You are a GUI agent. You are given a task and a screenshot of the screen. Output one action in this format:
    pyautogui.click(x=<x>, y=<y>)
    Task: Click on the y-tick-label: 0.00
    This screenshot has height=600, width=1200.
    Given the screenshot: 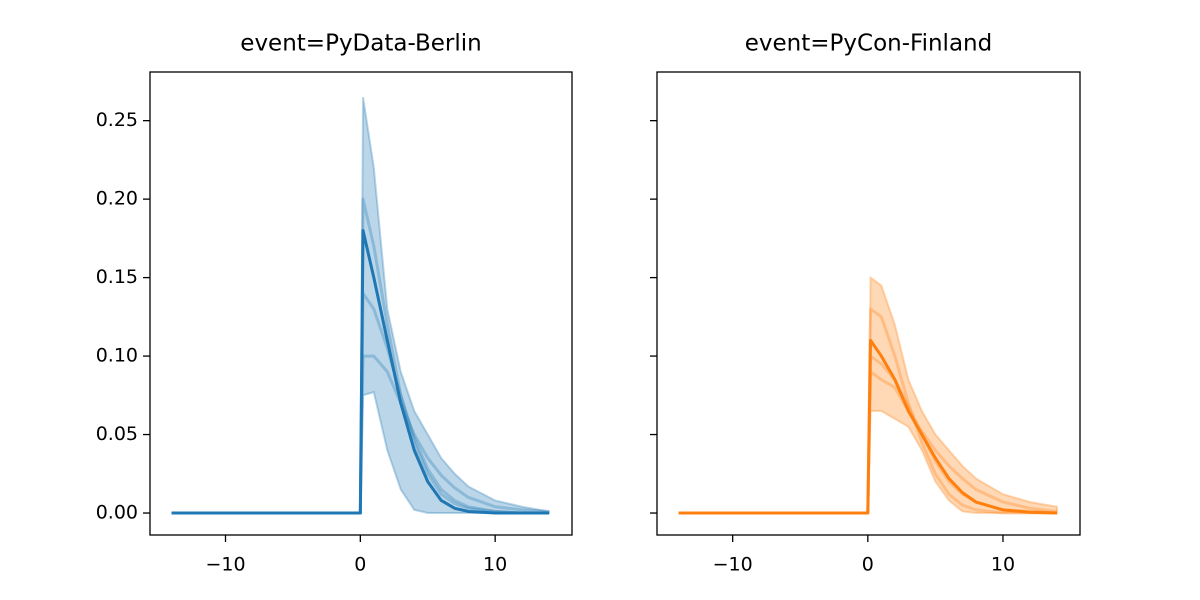 What is the action you would take?
    pyautogui.click(x=117, y=513)
    